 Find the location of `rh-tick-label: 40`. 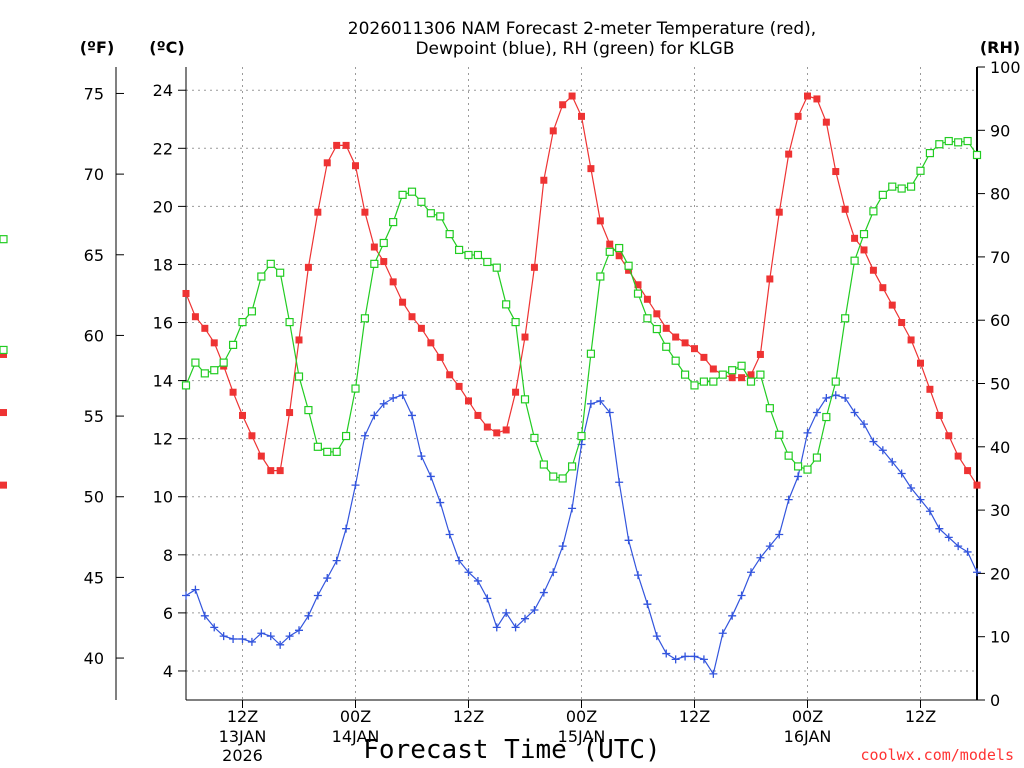

rh-tick-label: 40 is located at coordinates (1000, 447).